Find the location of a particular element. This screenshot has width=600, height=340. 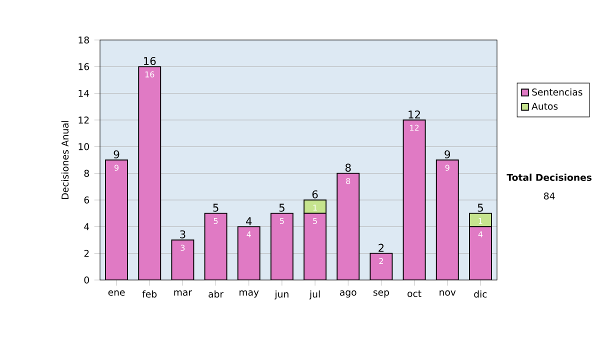

total-label: 2 is located at coordinates (381, 248).